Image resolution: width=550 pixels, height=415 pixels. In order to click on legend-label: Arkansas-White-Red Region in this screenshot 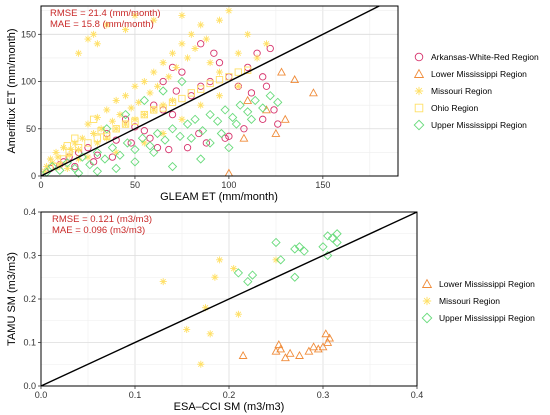, I will do `click(485, 57)`.